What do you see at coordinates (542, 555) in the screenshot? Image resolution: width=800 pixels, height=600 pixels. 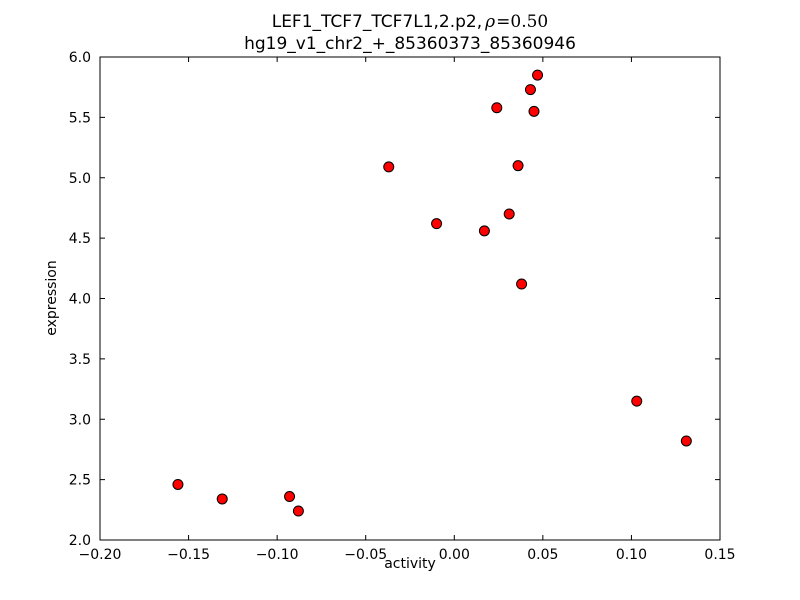 I see `x-tick-label: 0.05` at bounding box center [542, 555].